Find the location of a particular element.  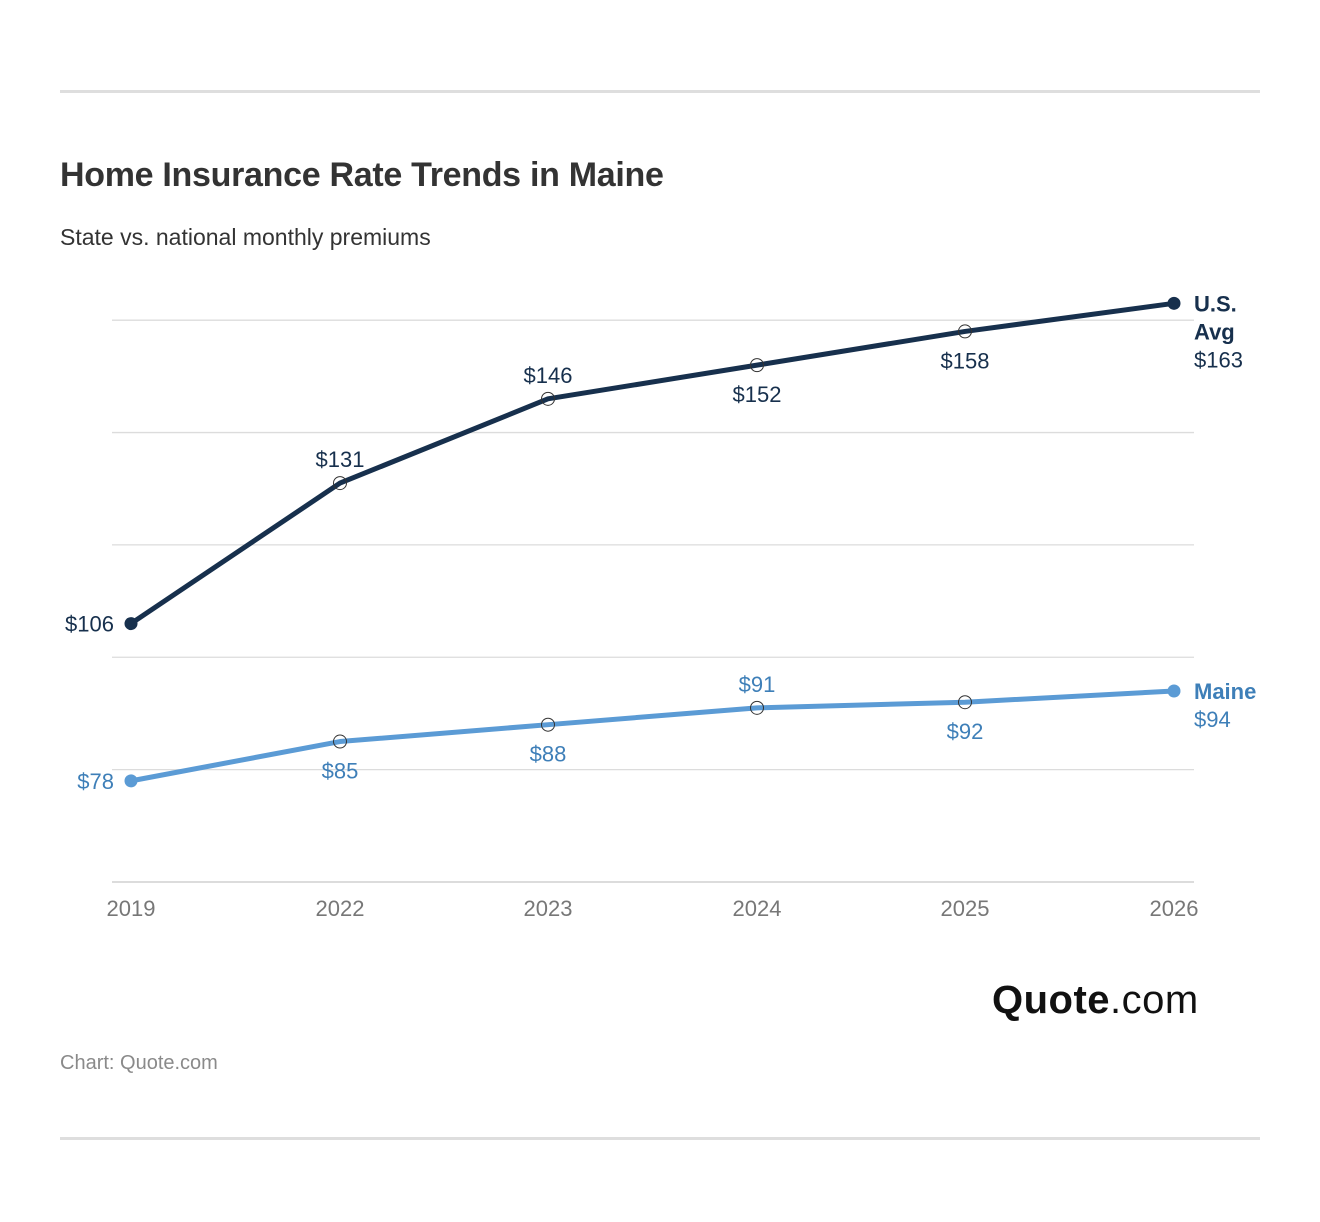

data-label: $106 is located at coordinates (89, 624).